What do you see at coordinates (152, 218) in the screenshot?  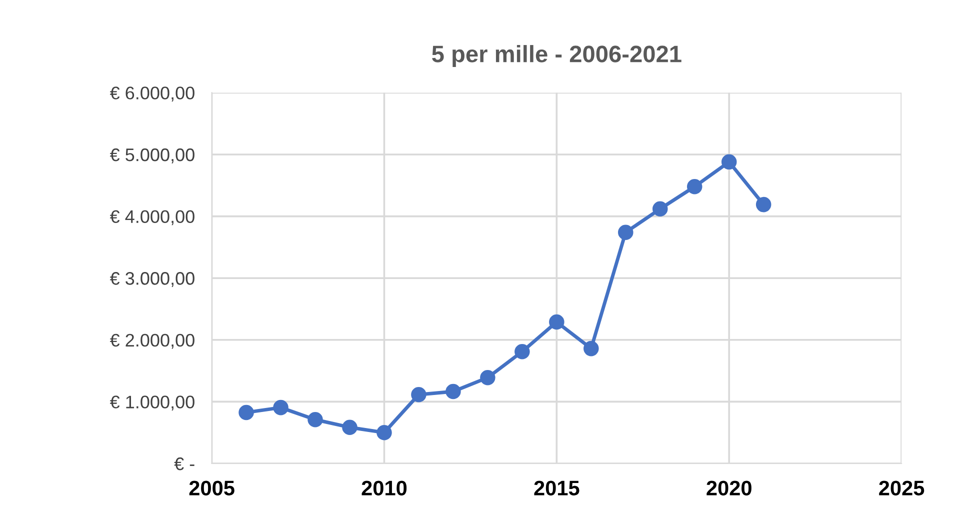 I see `y-tick-label: € 4.000,00` at bounding box center [152, 218].